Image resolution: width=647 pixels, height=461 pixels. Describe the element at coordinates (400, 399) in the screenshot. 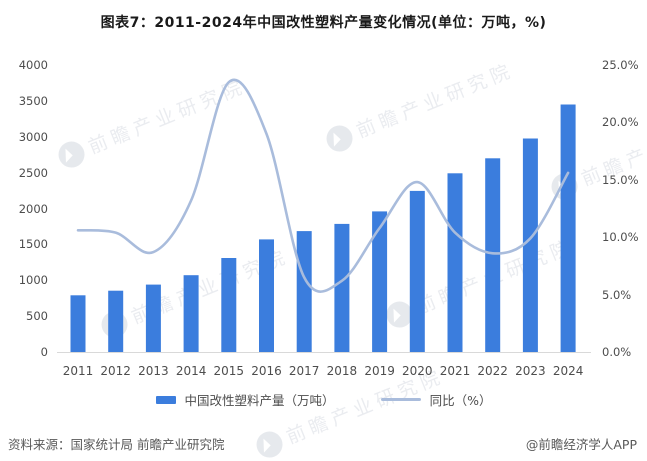

I see `line-series-swatch-icon` at that location.